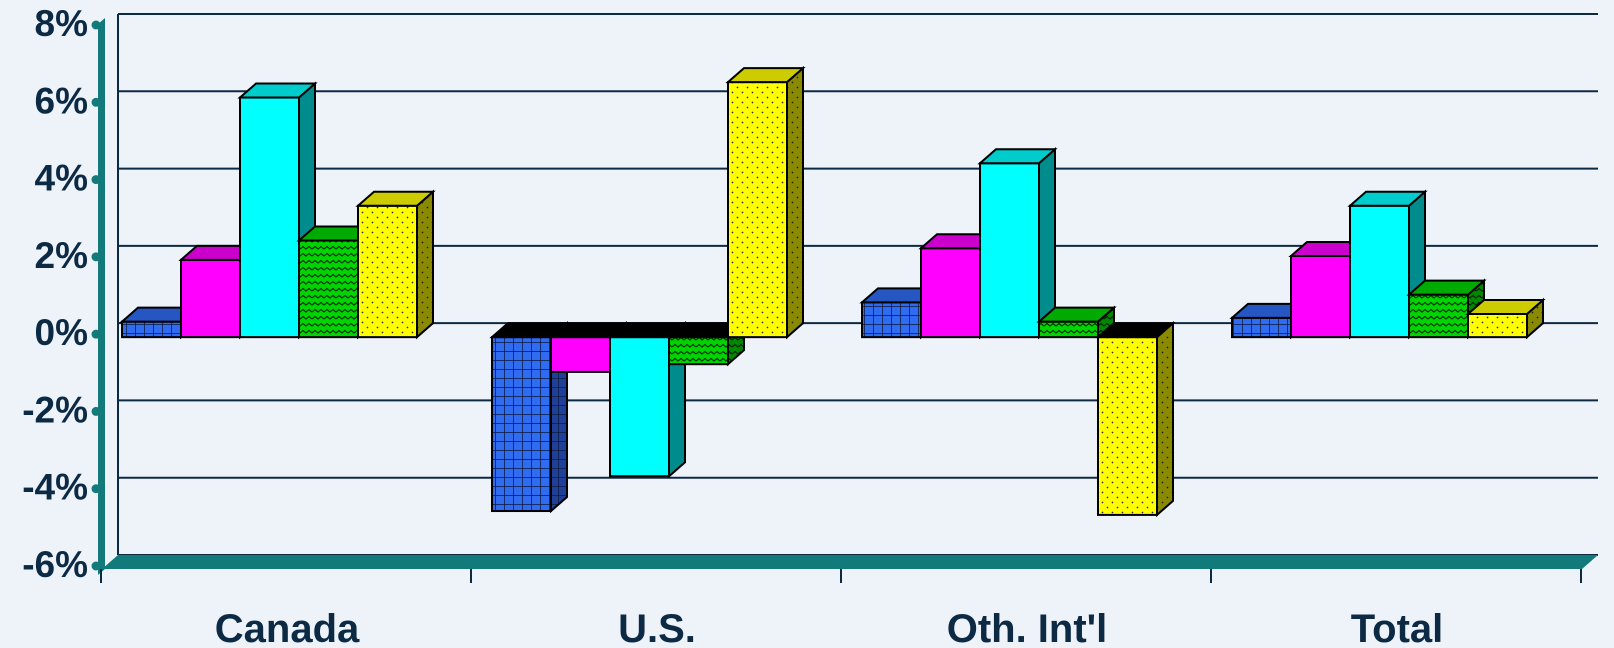 The height and width of the screenshot is (648, 1614). I want to click on chart-floor, so click(850, 562).